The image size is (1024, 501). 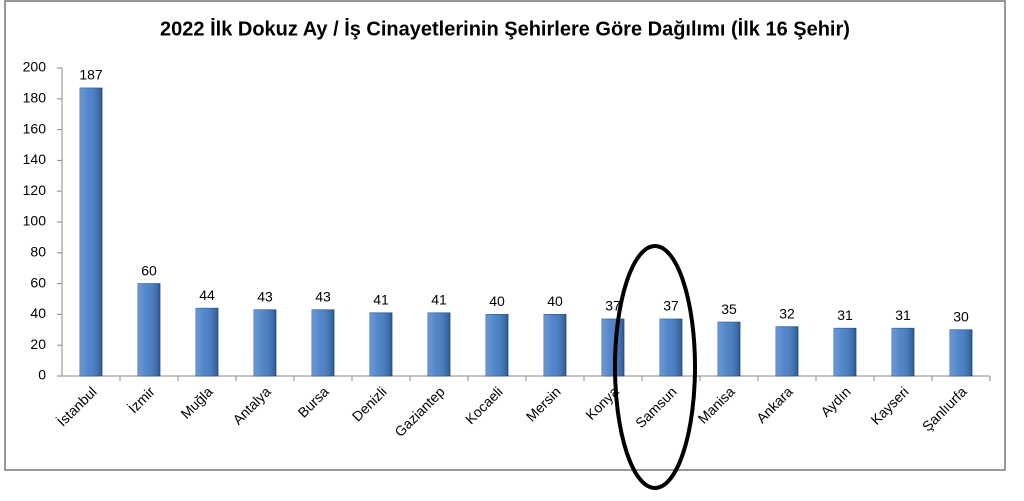 What do you see at coordinates (91, 75) in the screenshot?
I see `value-label: 187` at bounding box center [91, 75].